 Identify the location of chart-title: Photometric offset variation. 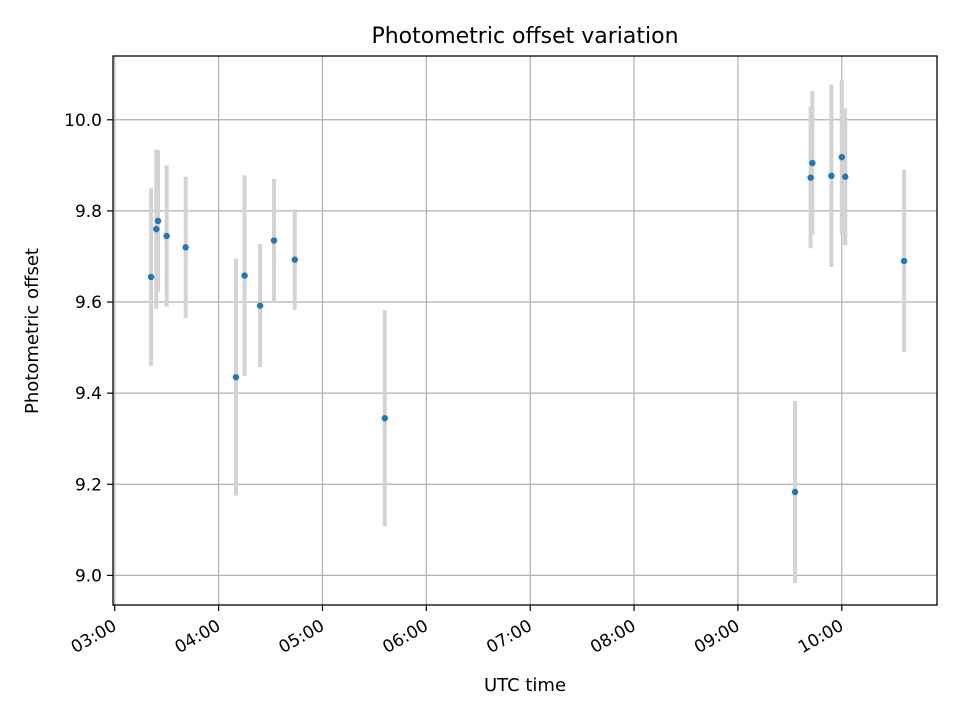
(524, 36).